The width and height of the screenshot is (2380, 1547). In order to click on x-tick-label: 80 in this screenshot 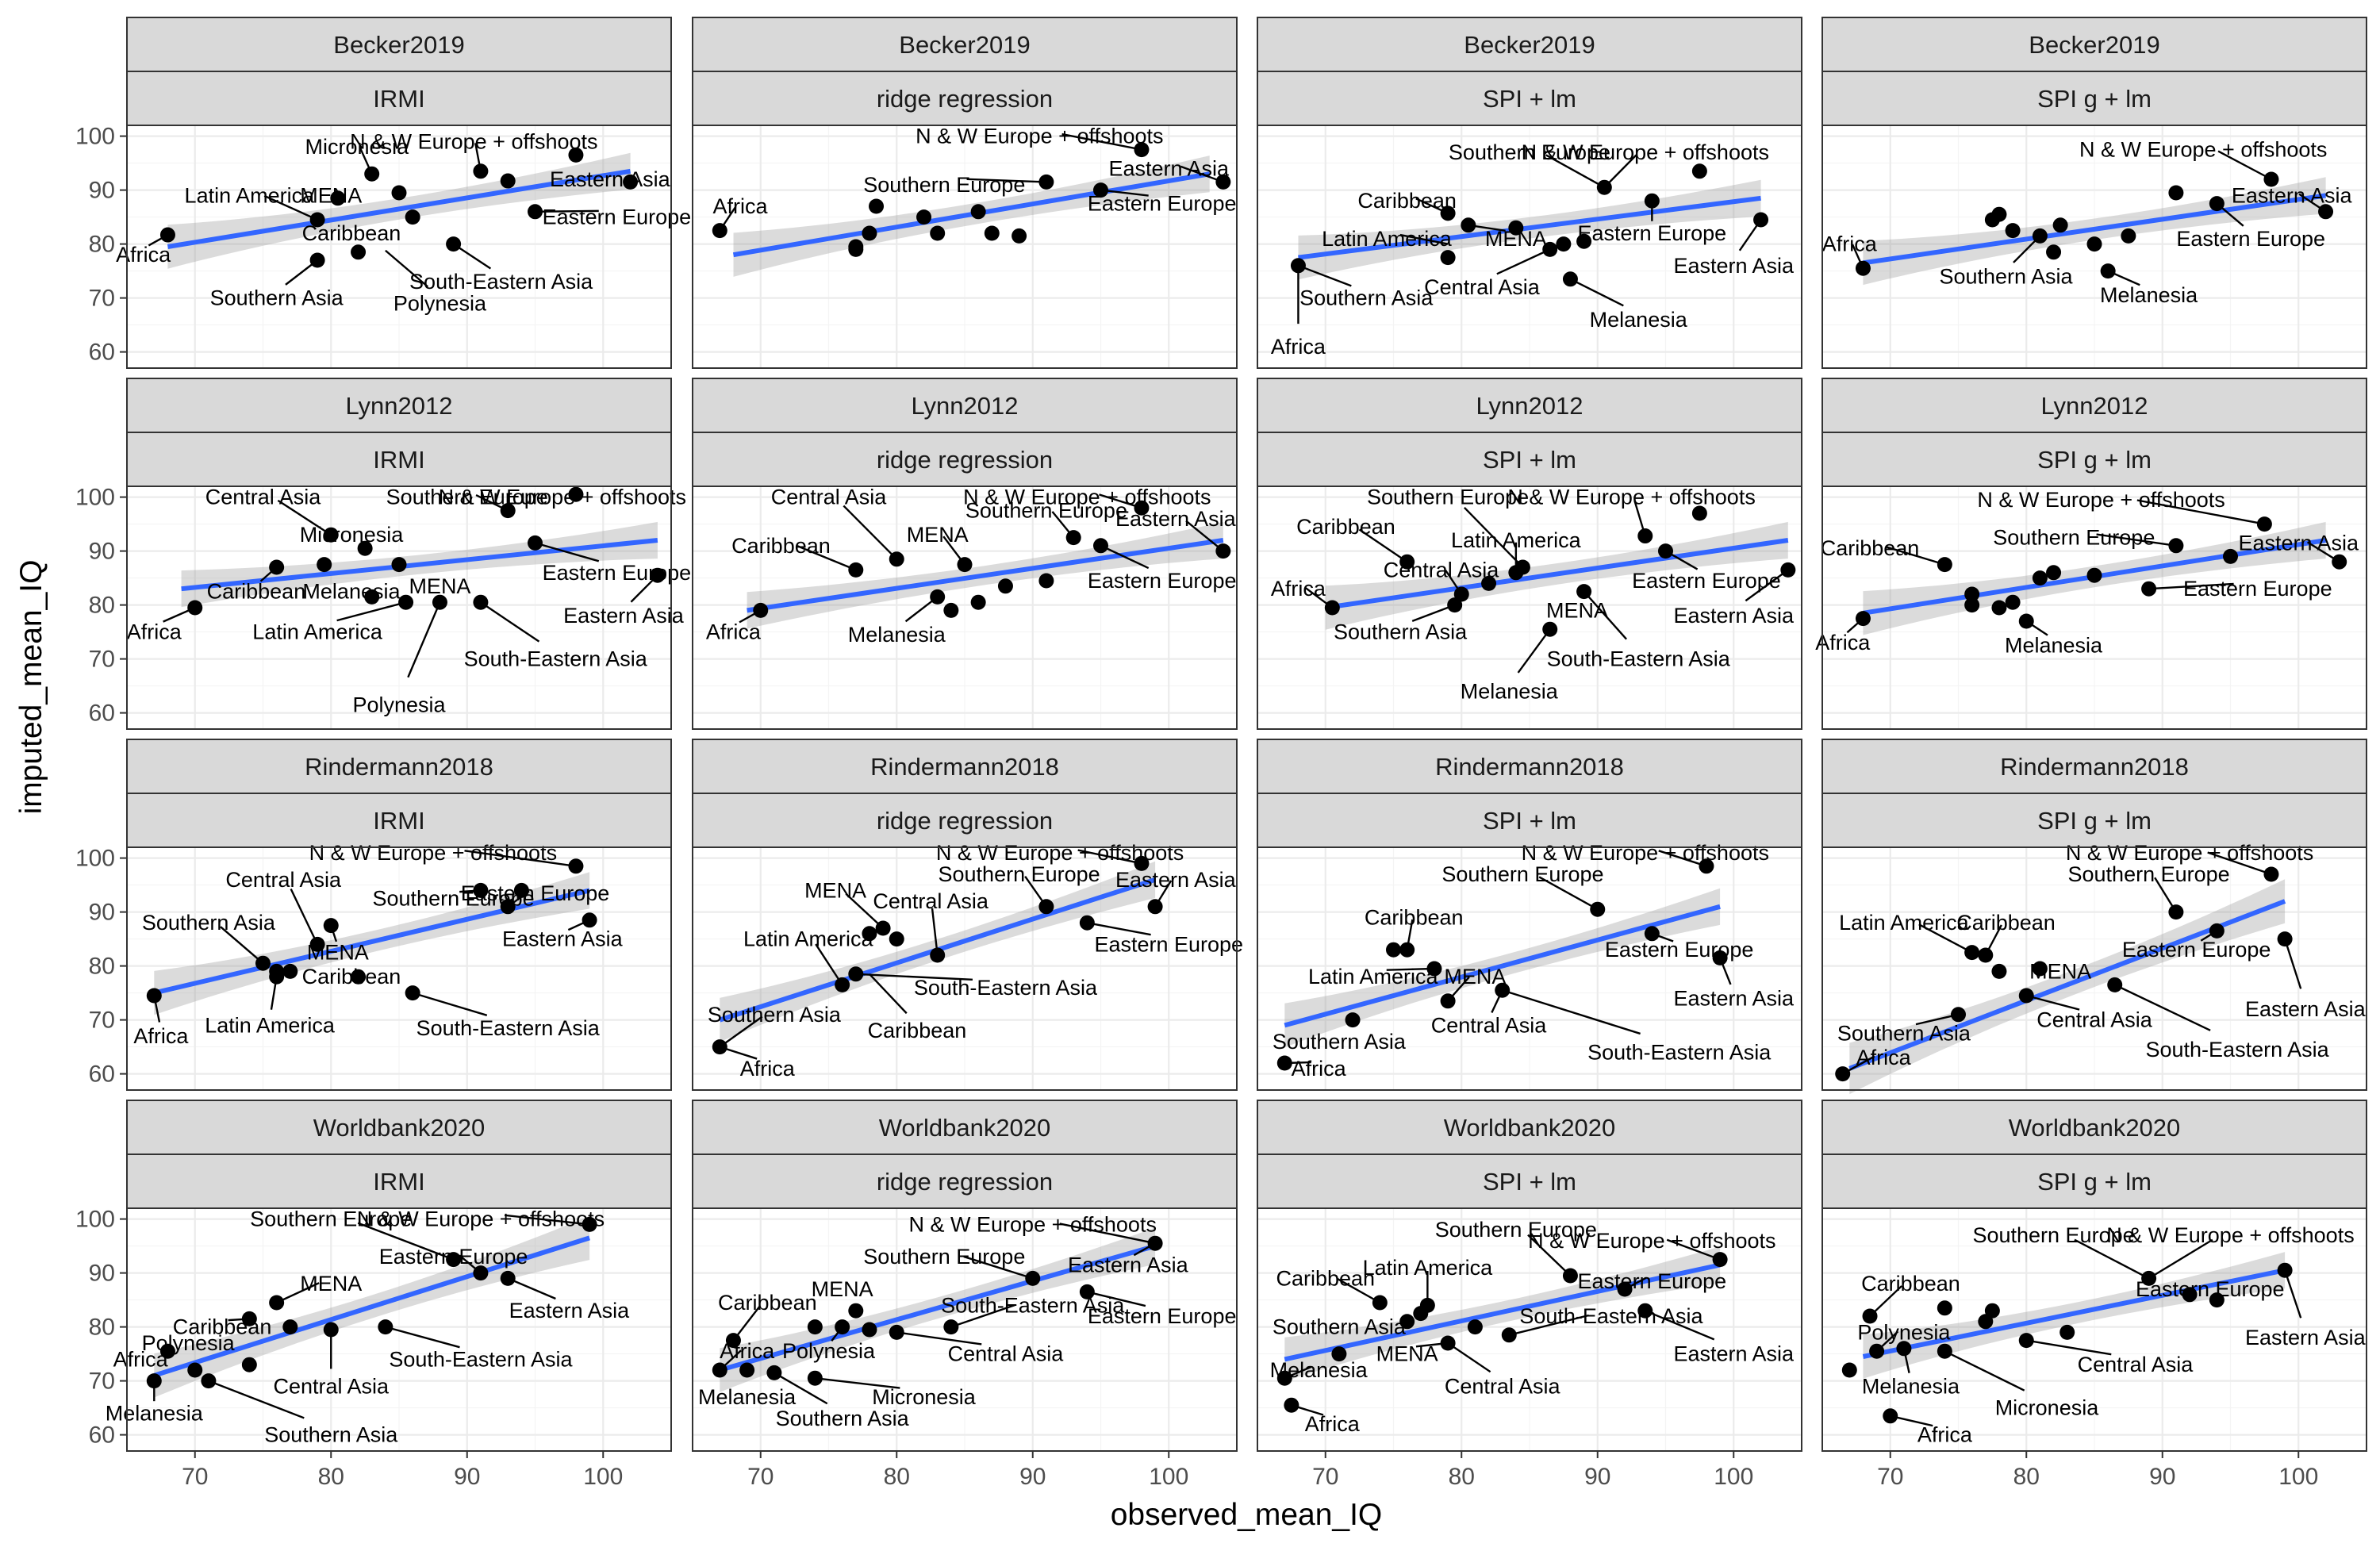, I will do `click(897, 1477)`.